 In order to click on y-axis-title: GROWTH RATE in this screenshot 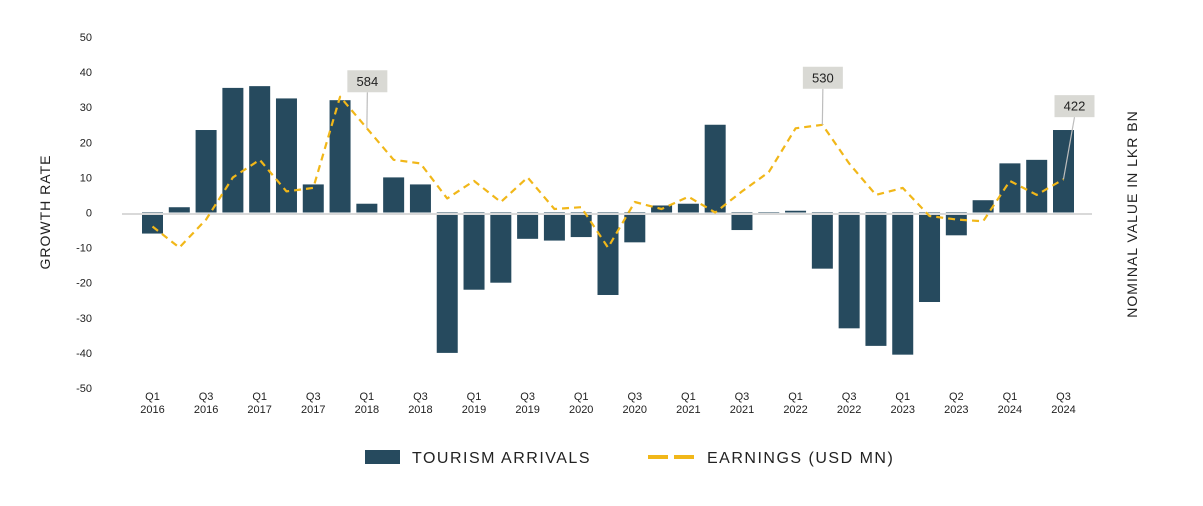, I will do `click(45, 212)`.